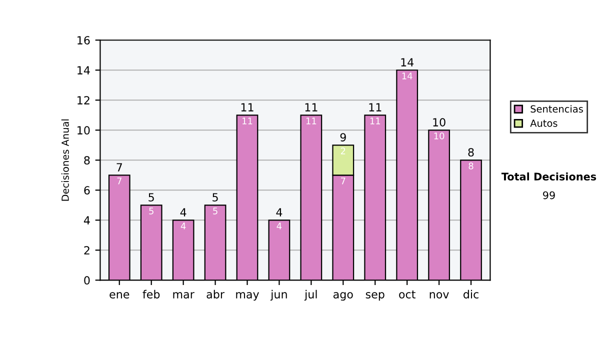 The height and width of the screenshot is (340, 600). Describe the element at coordinates (87, 160) in the screenshot. I see `y-tick-label: 8` at that location.